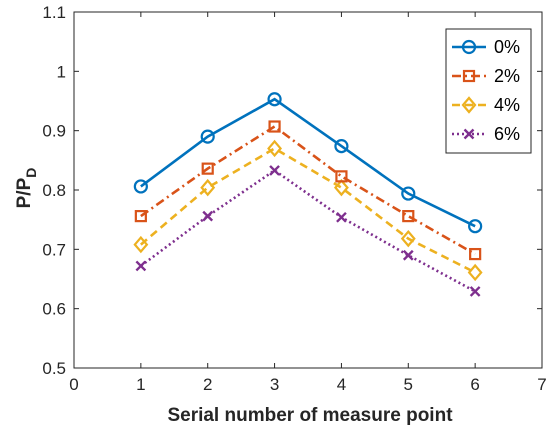 The height and width of the screenshot is (436, 550). Describe the element at coordinates (54, 12) in the screenshot. I see `y-tick-label: 1.1` at that location.